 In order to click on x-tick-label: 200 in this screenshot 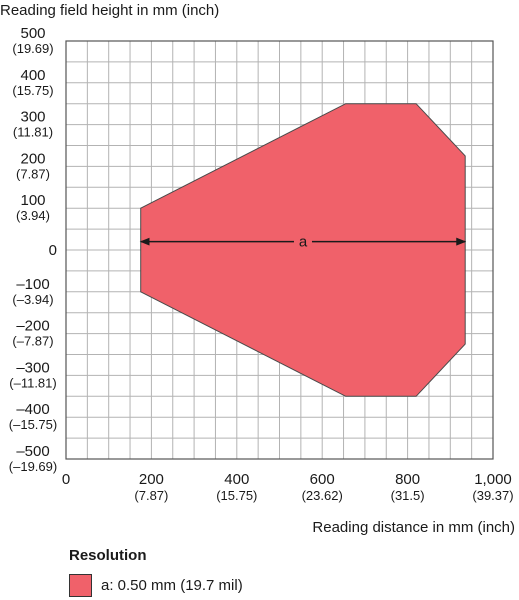, I will do `click(151, 479)`.